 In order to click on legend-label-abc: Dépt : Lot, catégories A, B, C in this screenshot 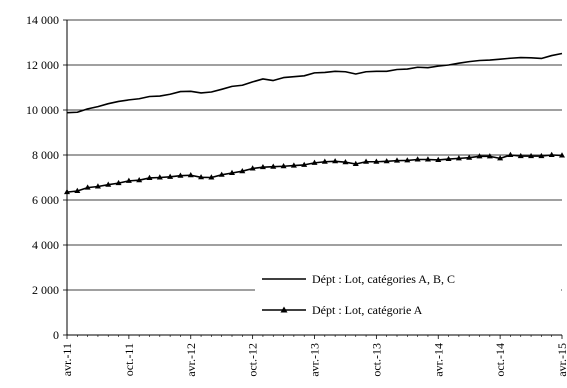, I will do `click(383, 279)`.